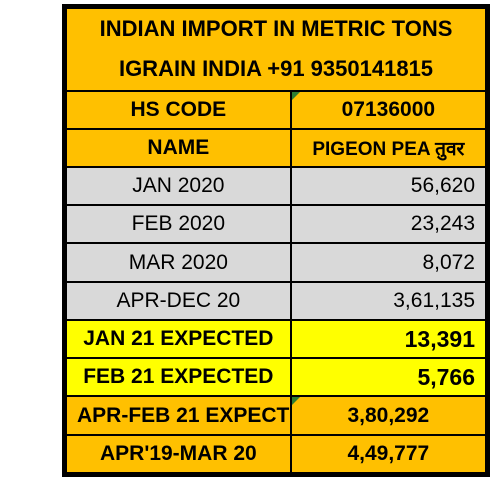  Describe the element at coordinates (388, 377) in the screenshot. I see `row-value: 5,766` at that location.